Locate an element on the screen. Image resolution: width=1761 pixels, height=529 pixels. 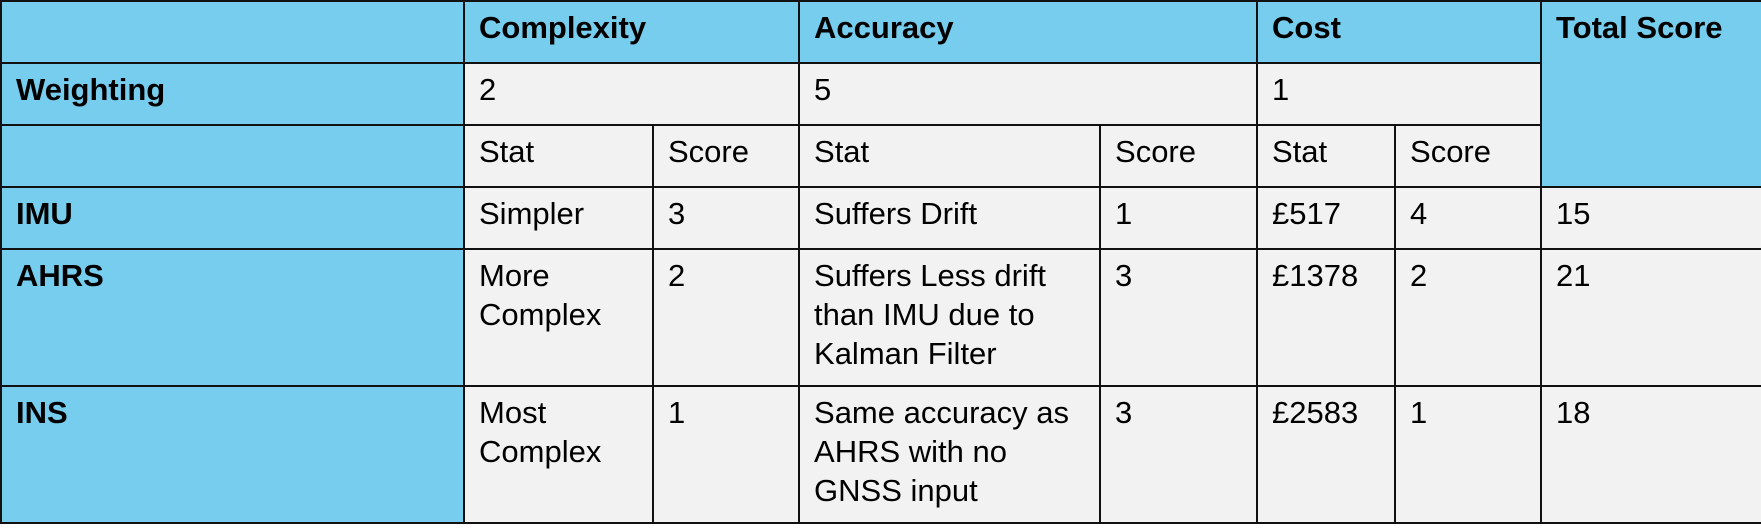
accuracy-stat-cell: Suffers Drift is located at coordinates (950, 218).